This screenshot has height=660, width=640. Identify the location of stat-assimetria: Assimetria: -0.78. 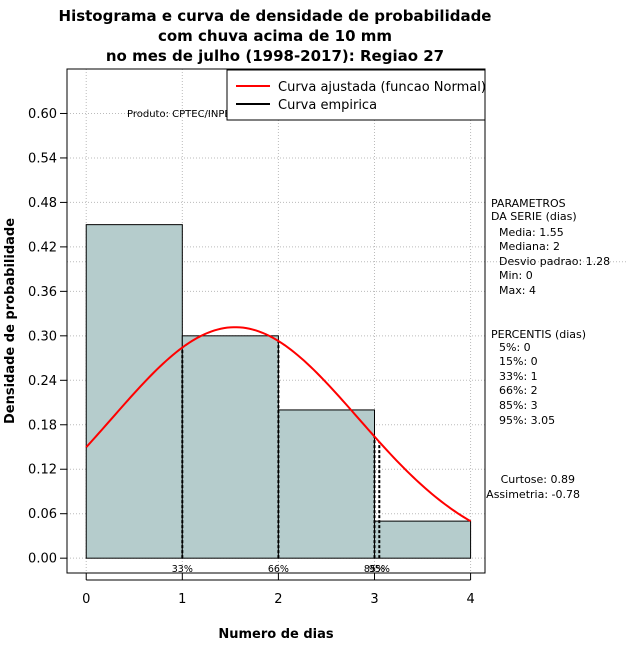
(533, 494).